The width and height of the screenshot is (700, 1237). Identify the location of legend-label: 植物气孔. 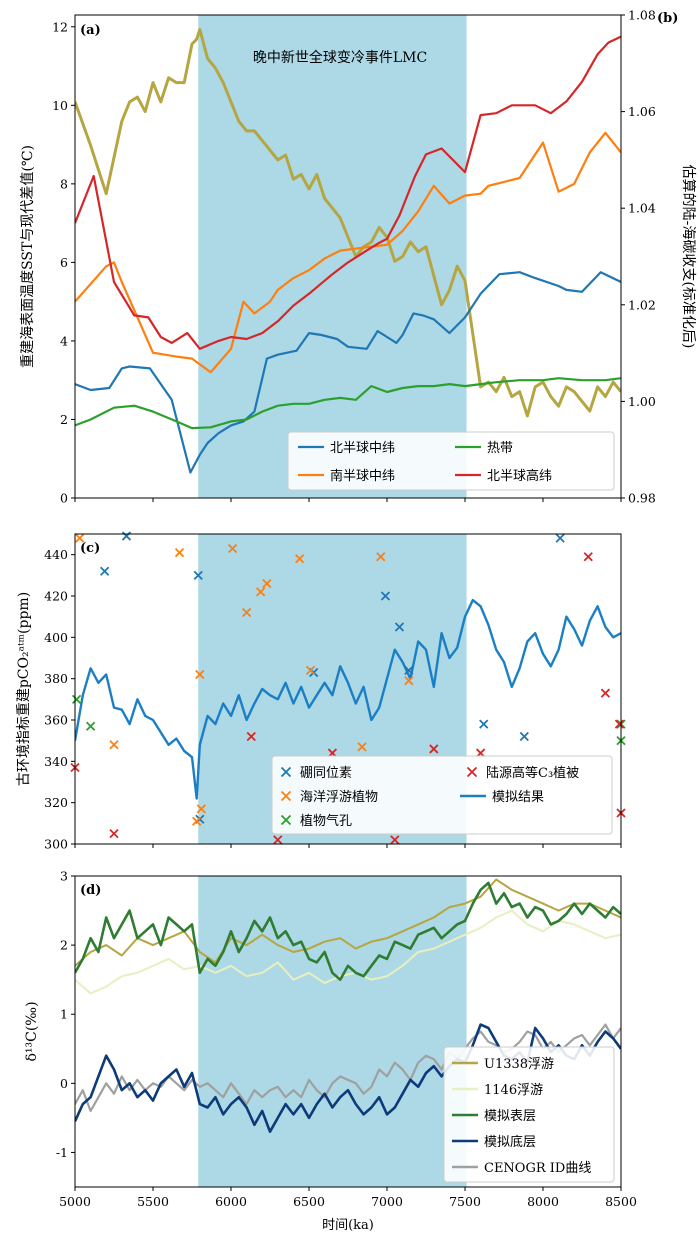
(326, 821).